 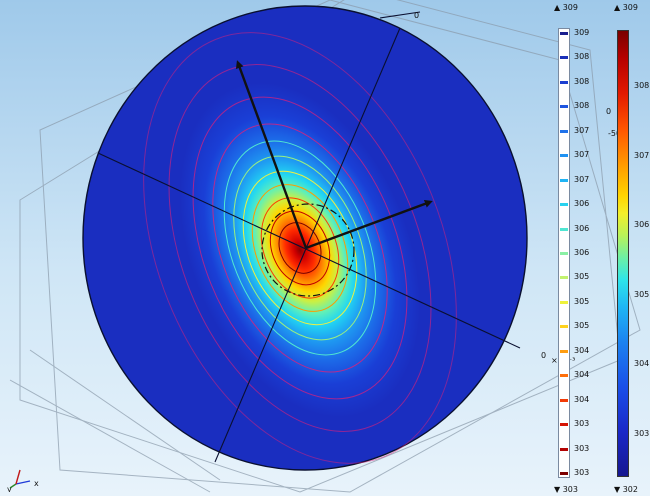 What do you see at coordinates (642, 363) in the screenshot?
I see `color-legend-tick: 304` at bounding box center [642, 363].